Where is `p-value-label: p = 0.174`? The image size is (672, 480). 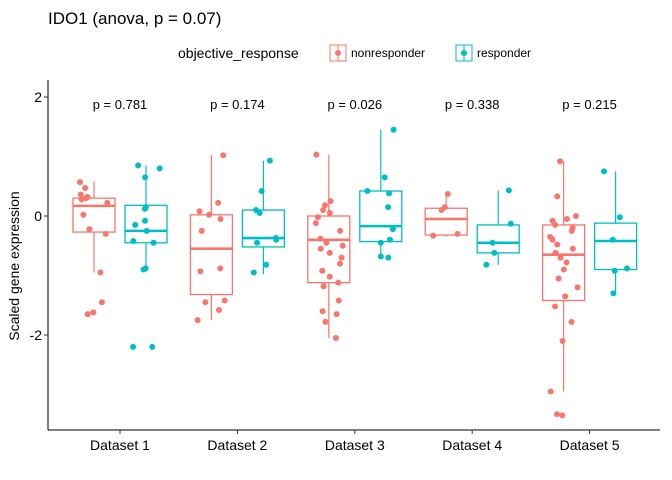
p-value-label: p = 0.174 is located at coordinates (237, 104).